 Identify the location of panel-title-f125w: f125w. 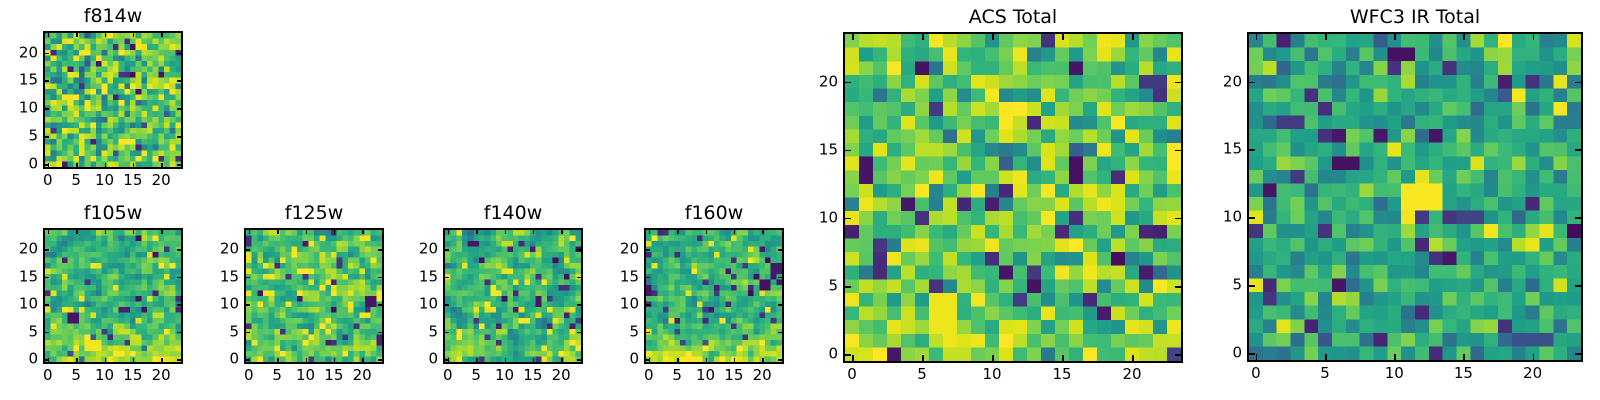
(314, 213).